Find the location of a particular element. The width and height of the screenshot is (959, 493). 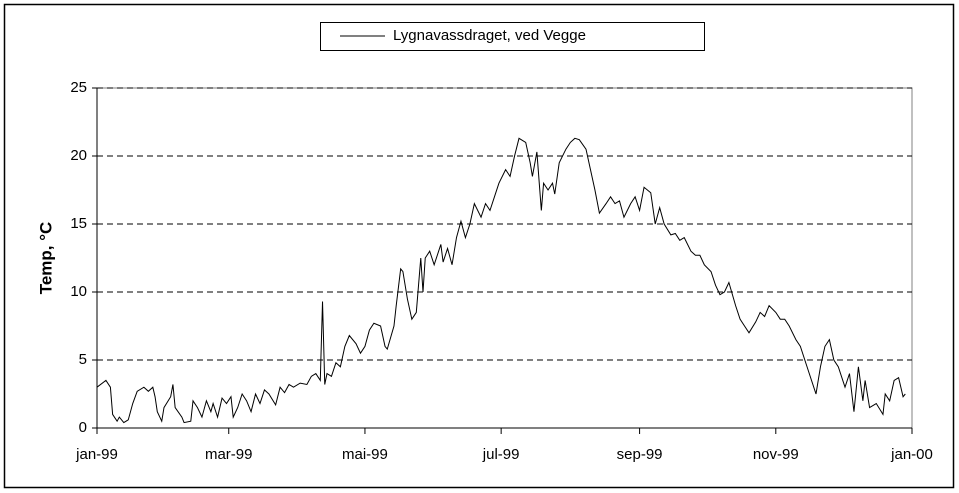

x-tick-label: nov-99 is located at coordinates (776, 454).